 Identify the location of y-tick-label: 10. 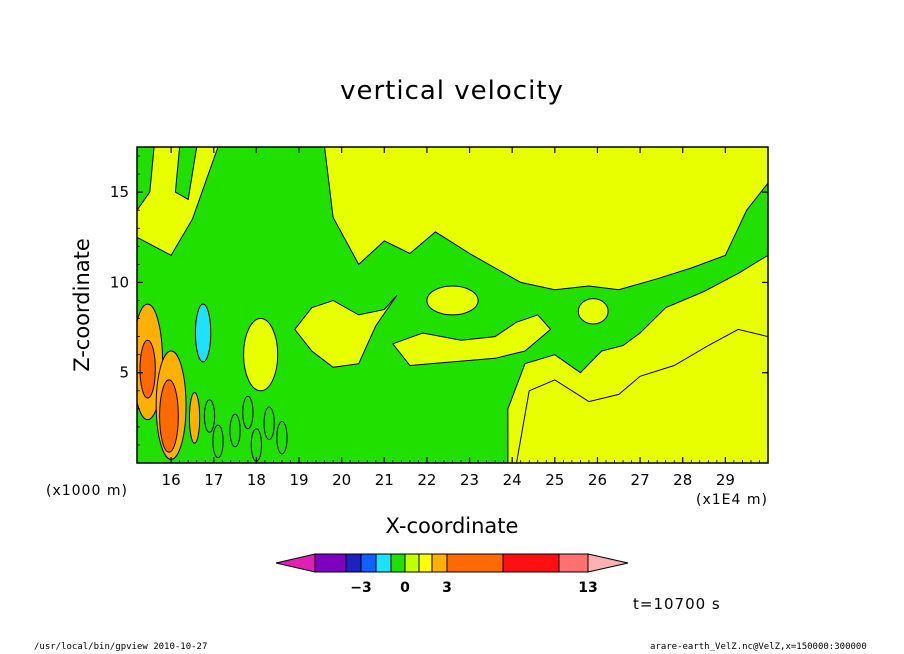
(119, 282).